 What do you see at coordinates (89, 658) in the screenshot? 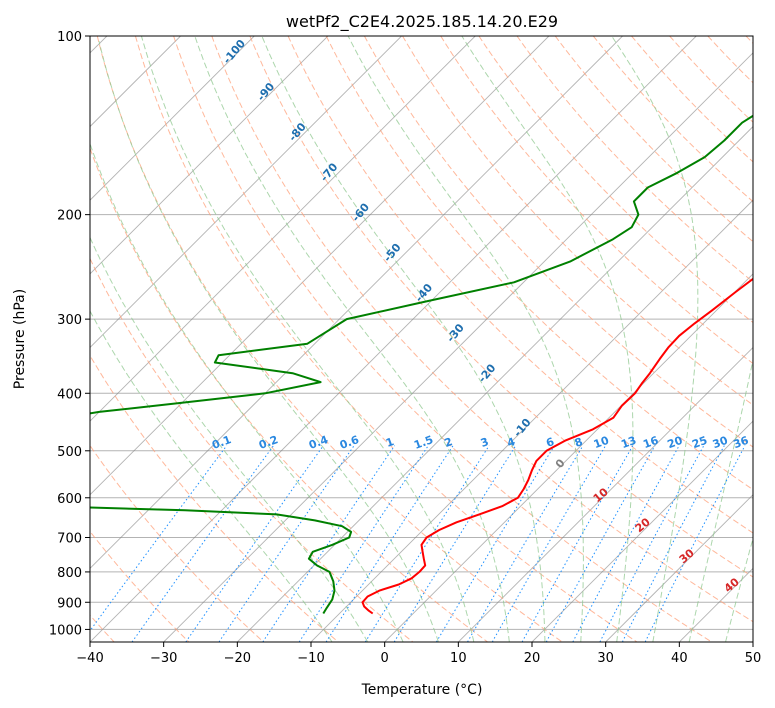
I see `x-tick-label: −40` at bounding box center [89, 658].